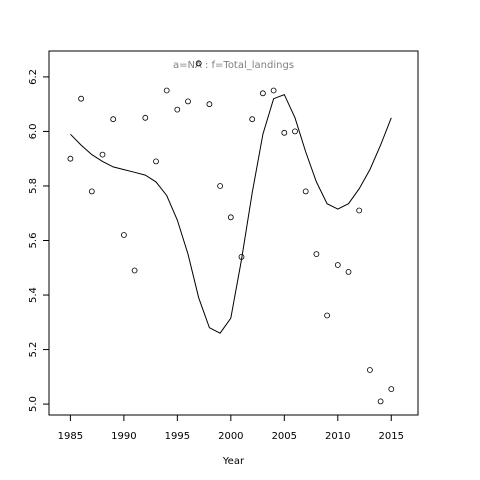 The width and height of the screenshot is (480, 480). Describe the element at coordinates (123, 436) in the screenshot. I see `x-tick-label: 1990` at that location.